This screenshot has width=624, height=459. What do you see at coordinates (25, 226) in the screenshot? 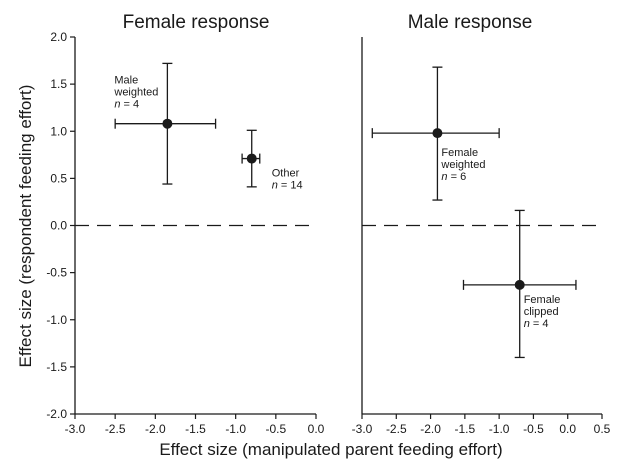
I see `y-axis-label: Effect size (respondent feeding effort)` at bounding box center [25, 226].